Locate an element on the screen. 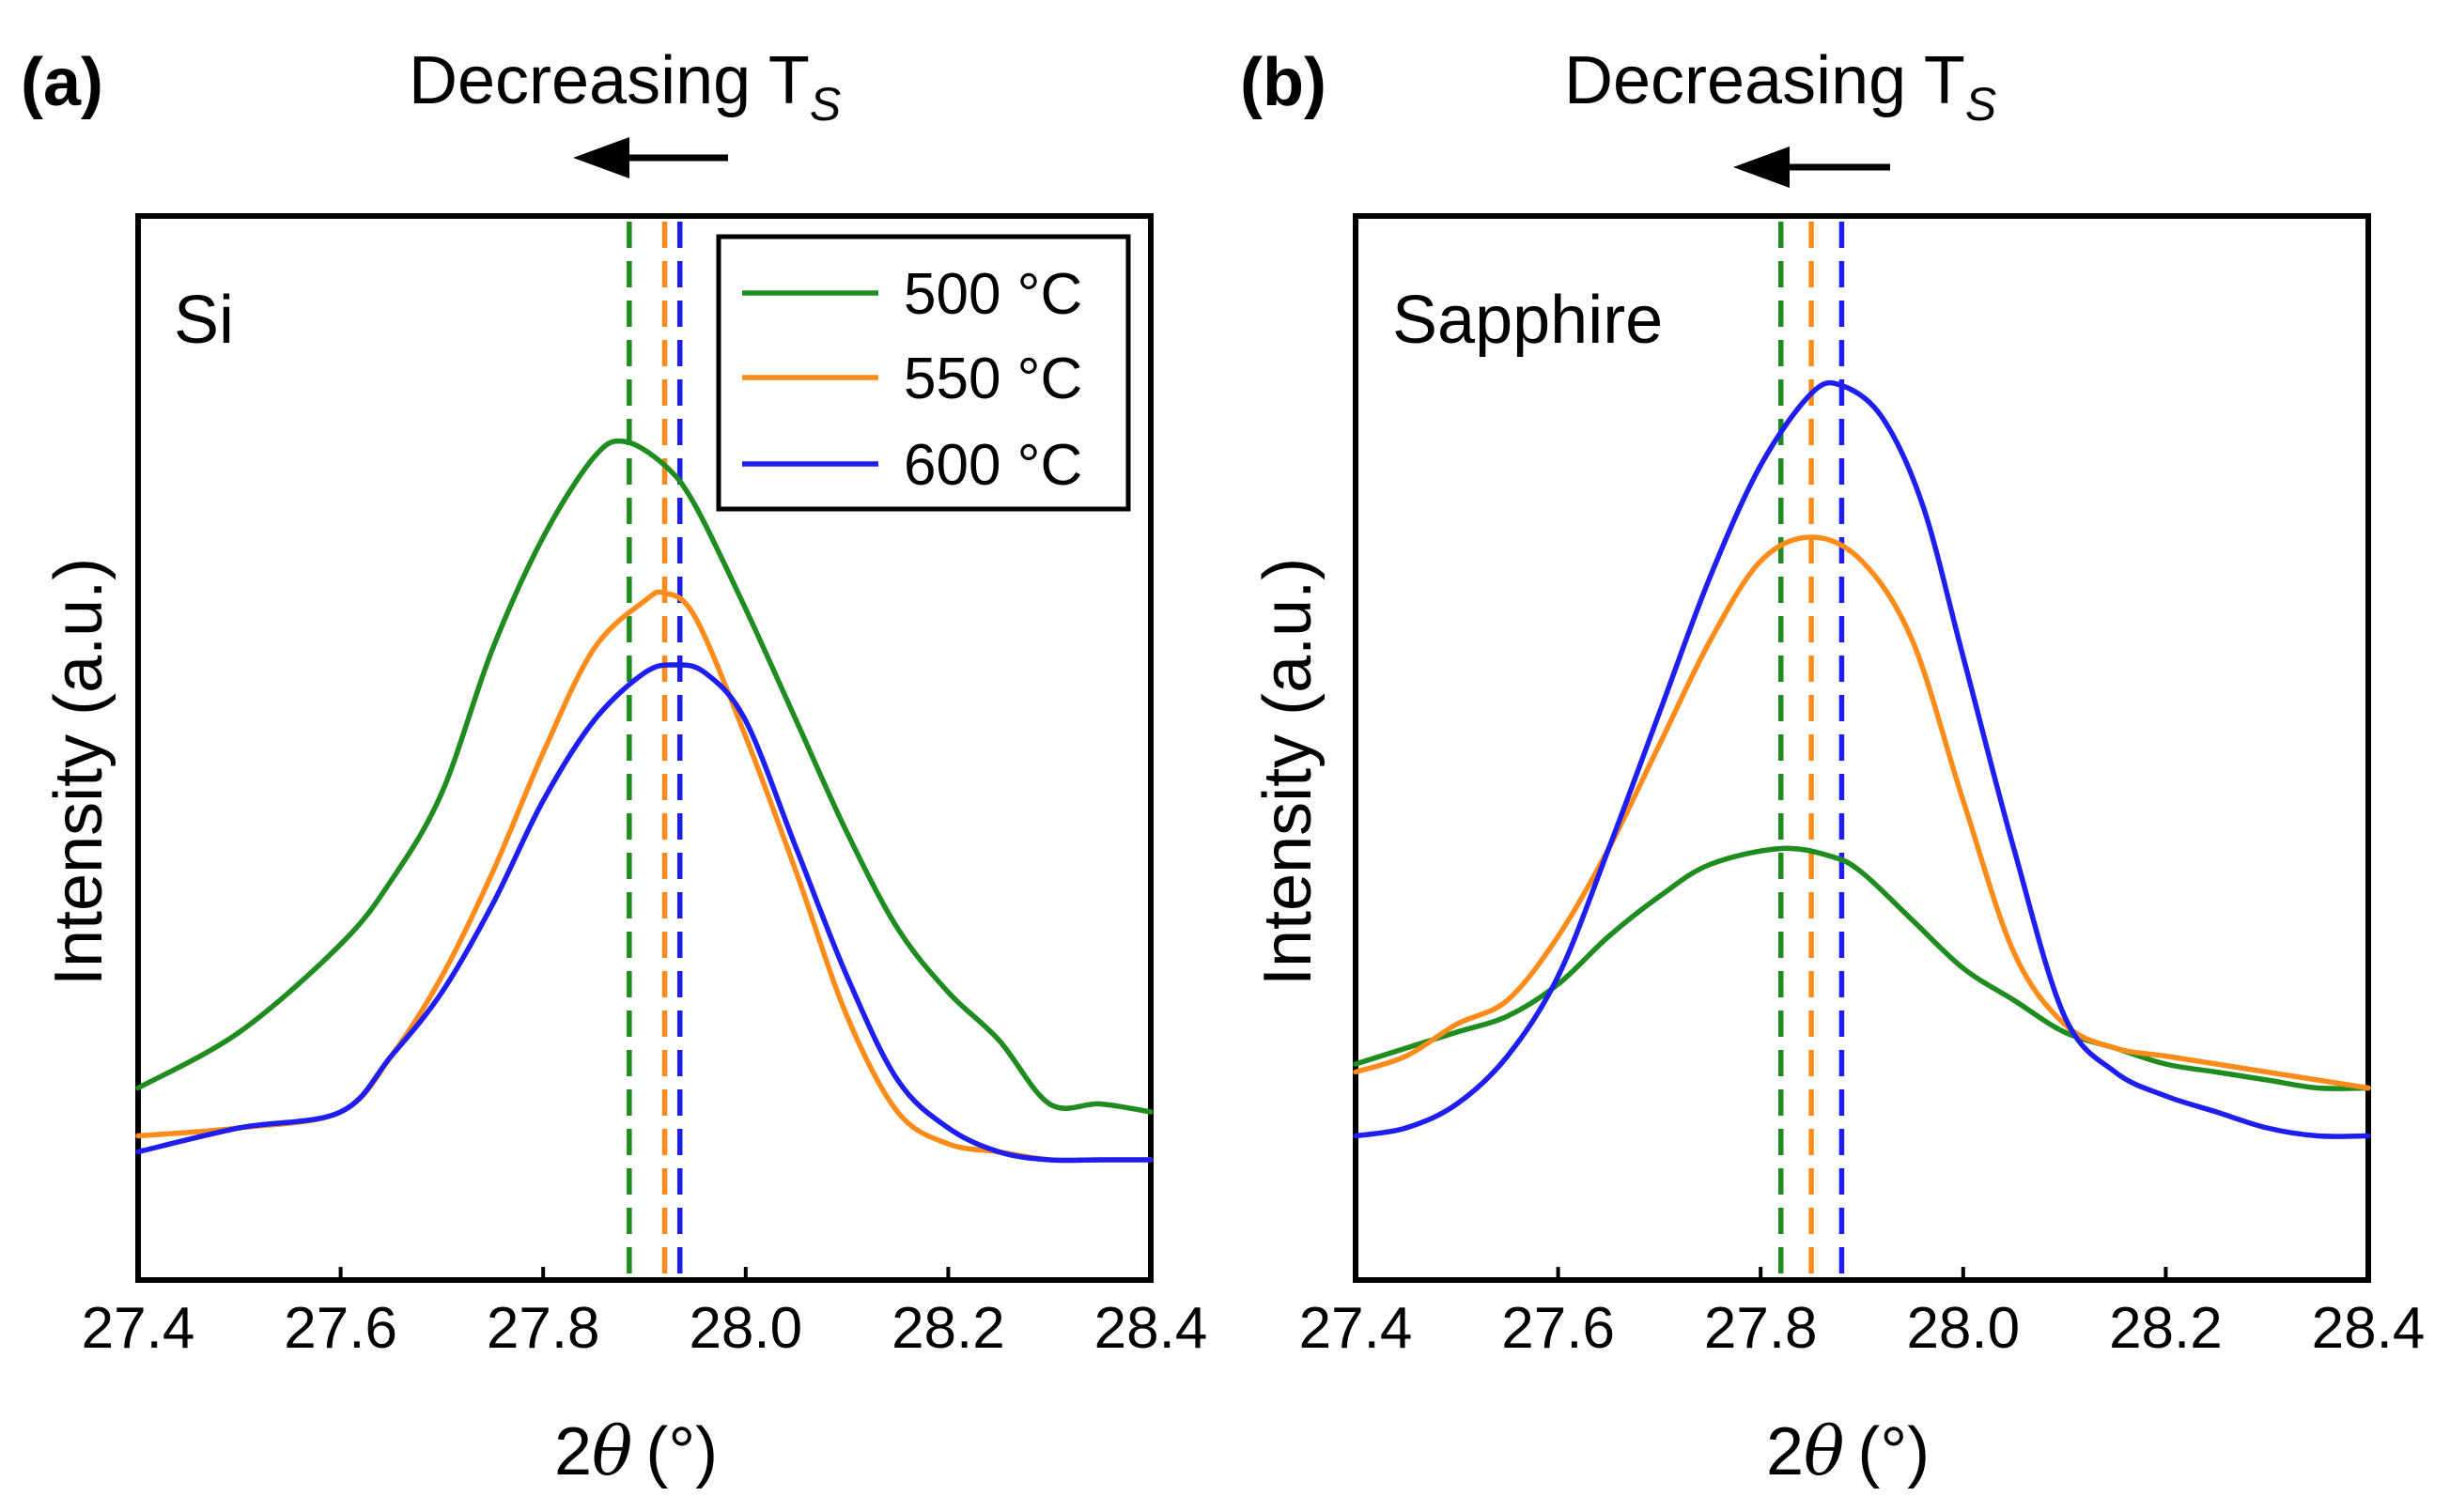 Image resolution: width=2450 pixels, height=1512 pixels. title-b: Decreasing TS is located at coordinates (1780, 87).